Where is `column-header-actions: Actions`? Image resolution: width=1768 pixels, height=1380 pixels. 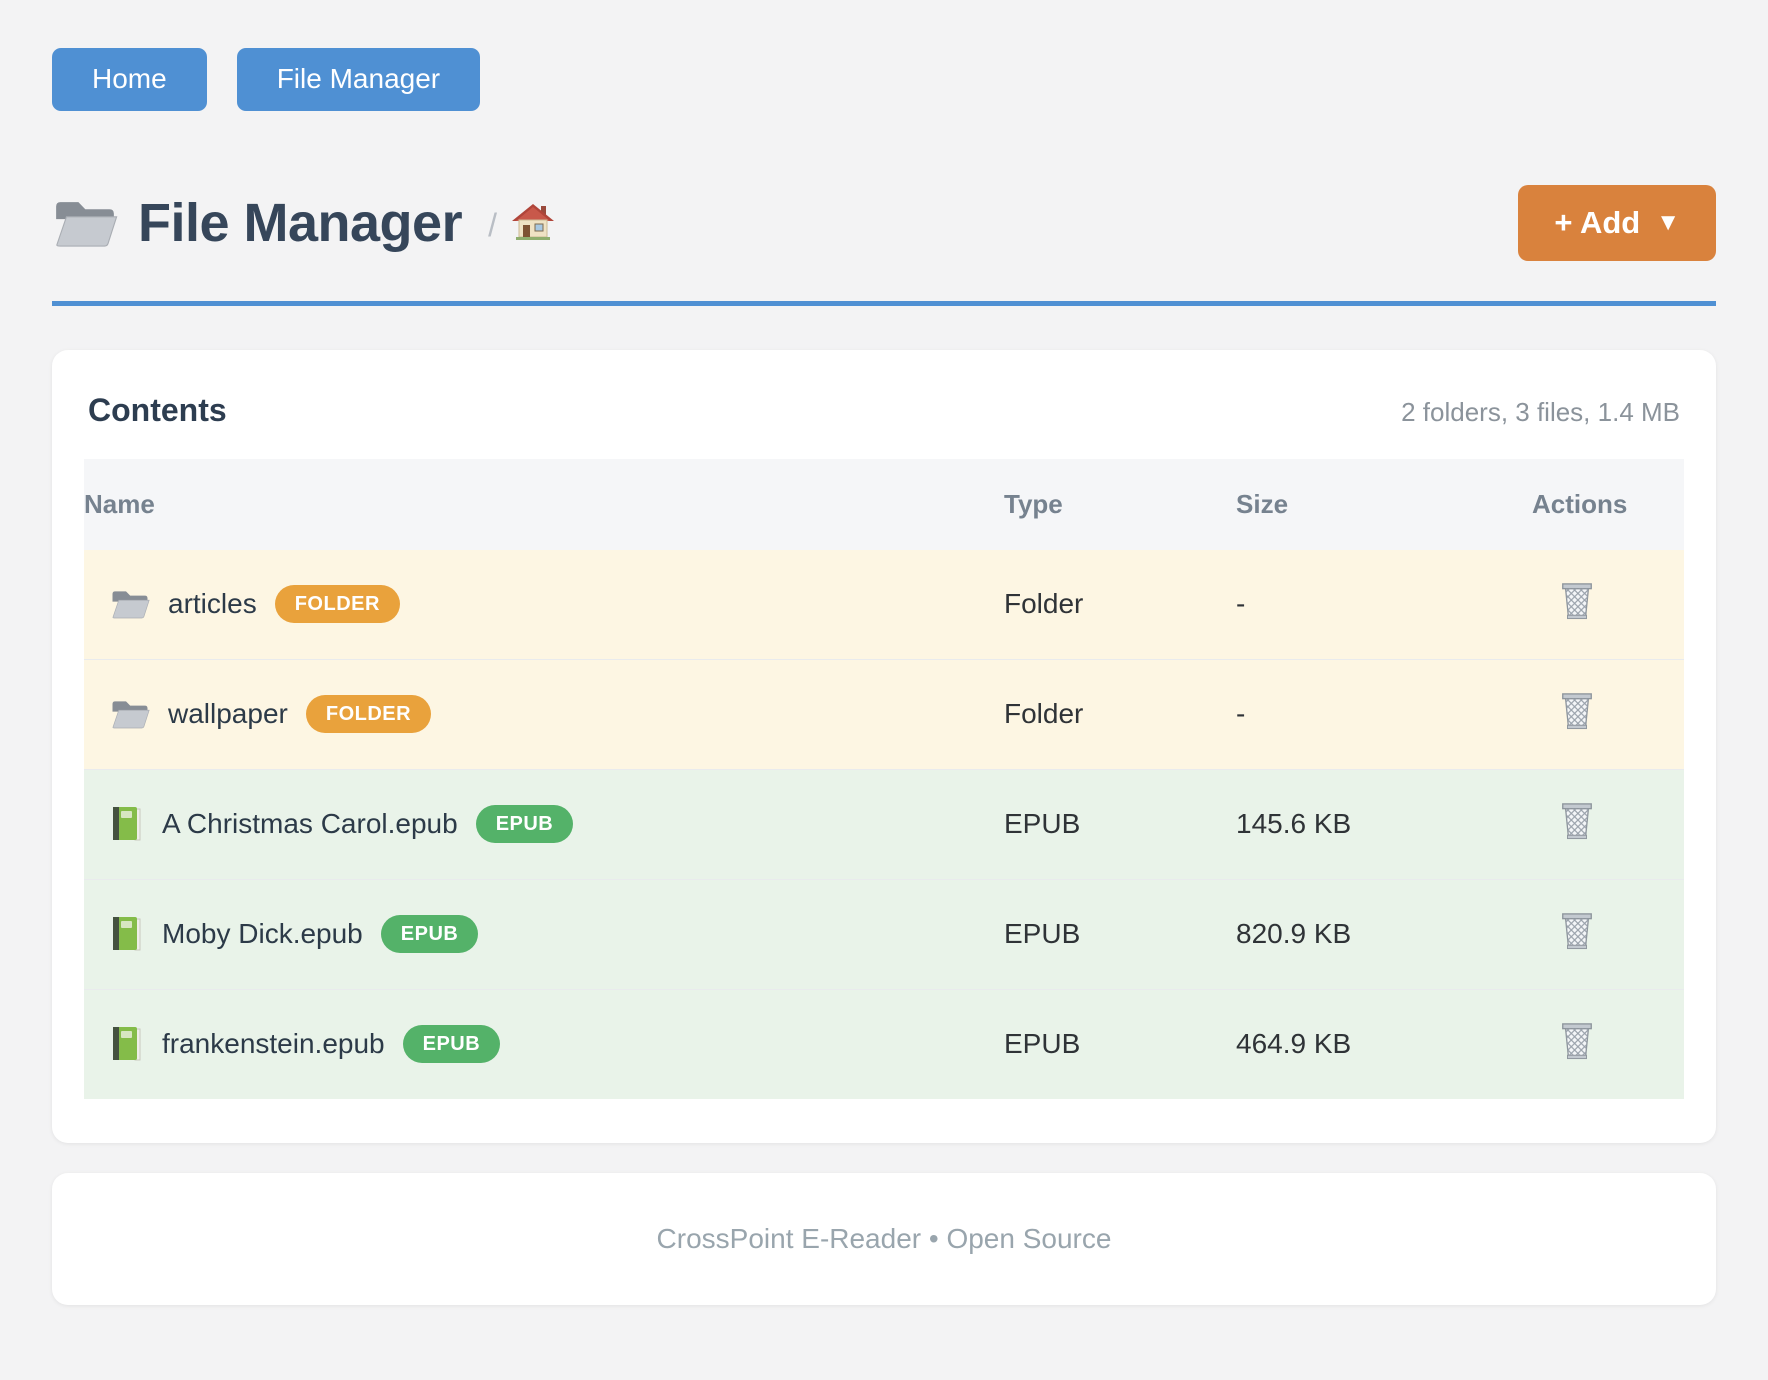 column-header-actions: Actions is located at coordinates (1608, 504).